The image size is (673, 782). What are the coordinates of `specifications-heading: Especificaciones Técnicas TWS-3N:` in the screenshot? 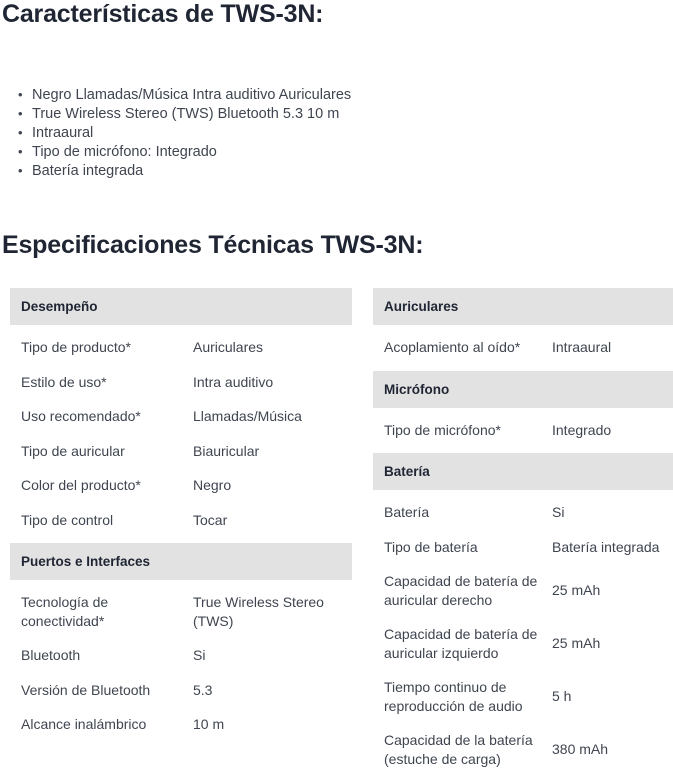 It's located at (213, 245).